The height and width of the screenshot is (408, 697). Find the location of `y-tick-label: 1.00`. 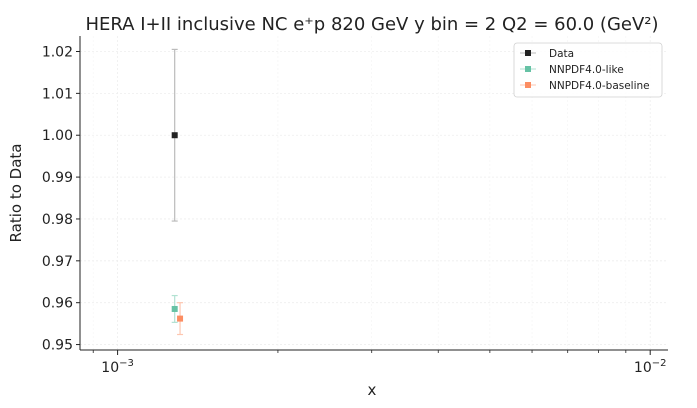

y-tick-label: 1.00 is located at coordinates (57, 136).